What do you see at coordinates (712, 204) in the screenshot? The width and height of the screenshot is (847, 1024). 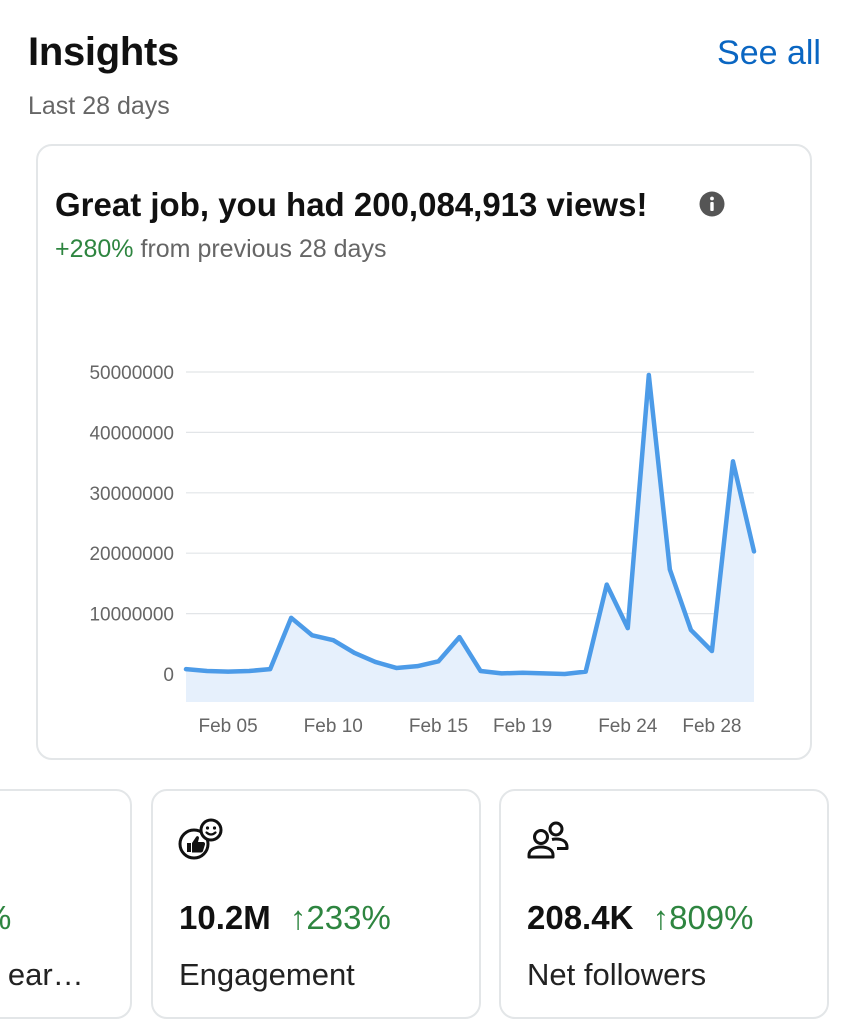 I see `info-icon` at bounding box center [712, 204].